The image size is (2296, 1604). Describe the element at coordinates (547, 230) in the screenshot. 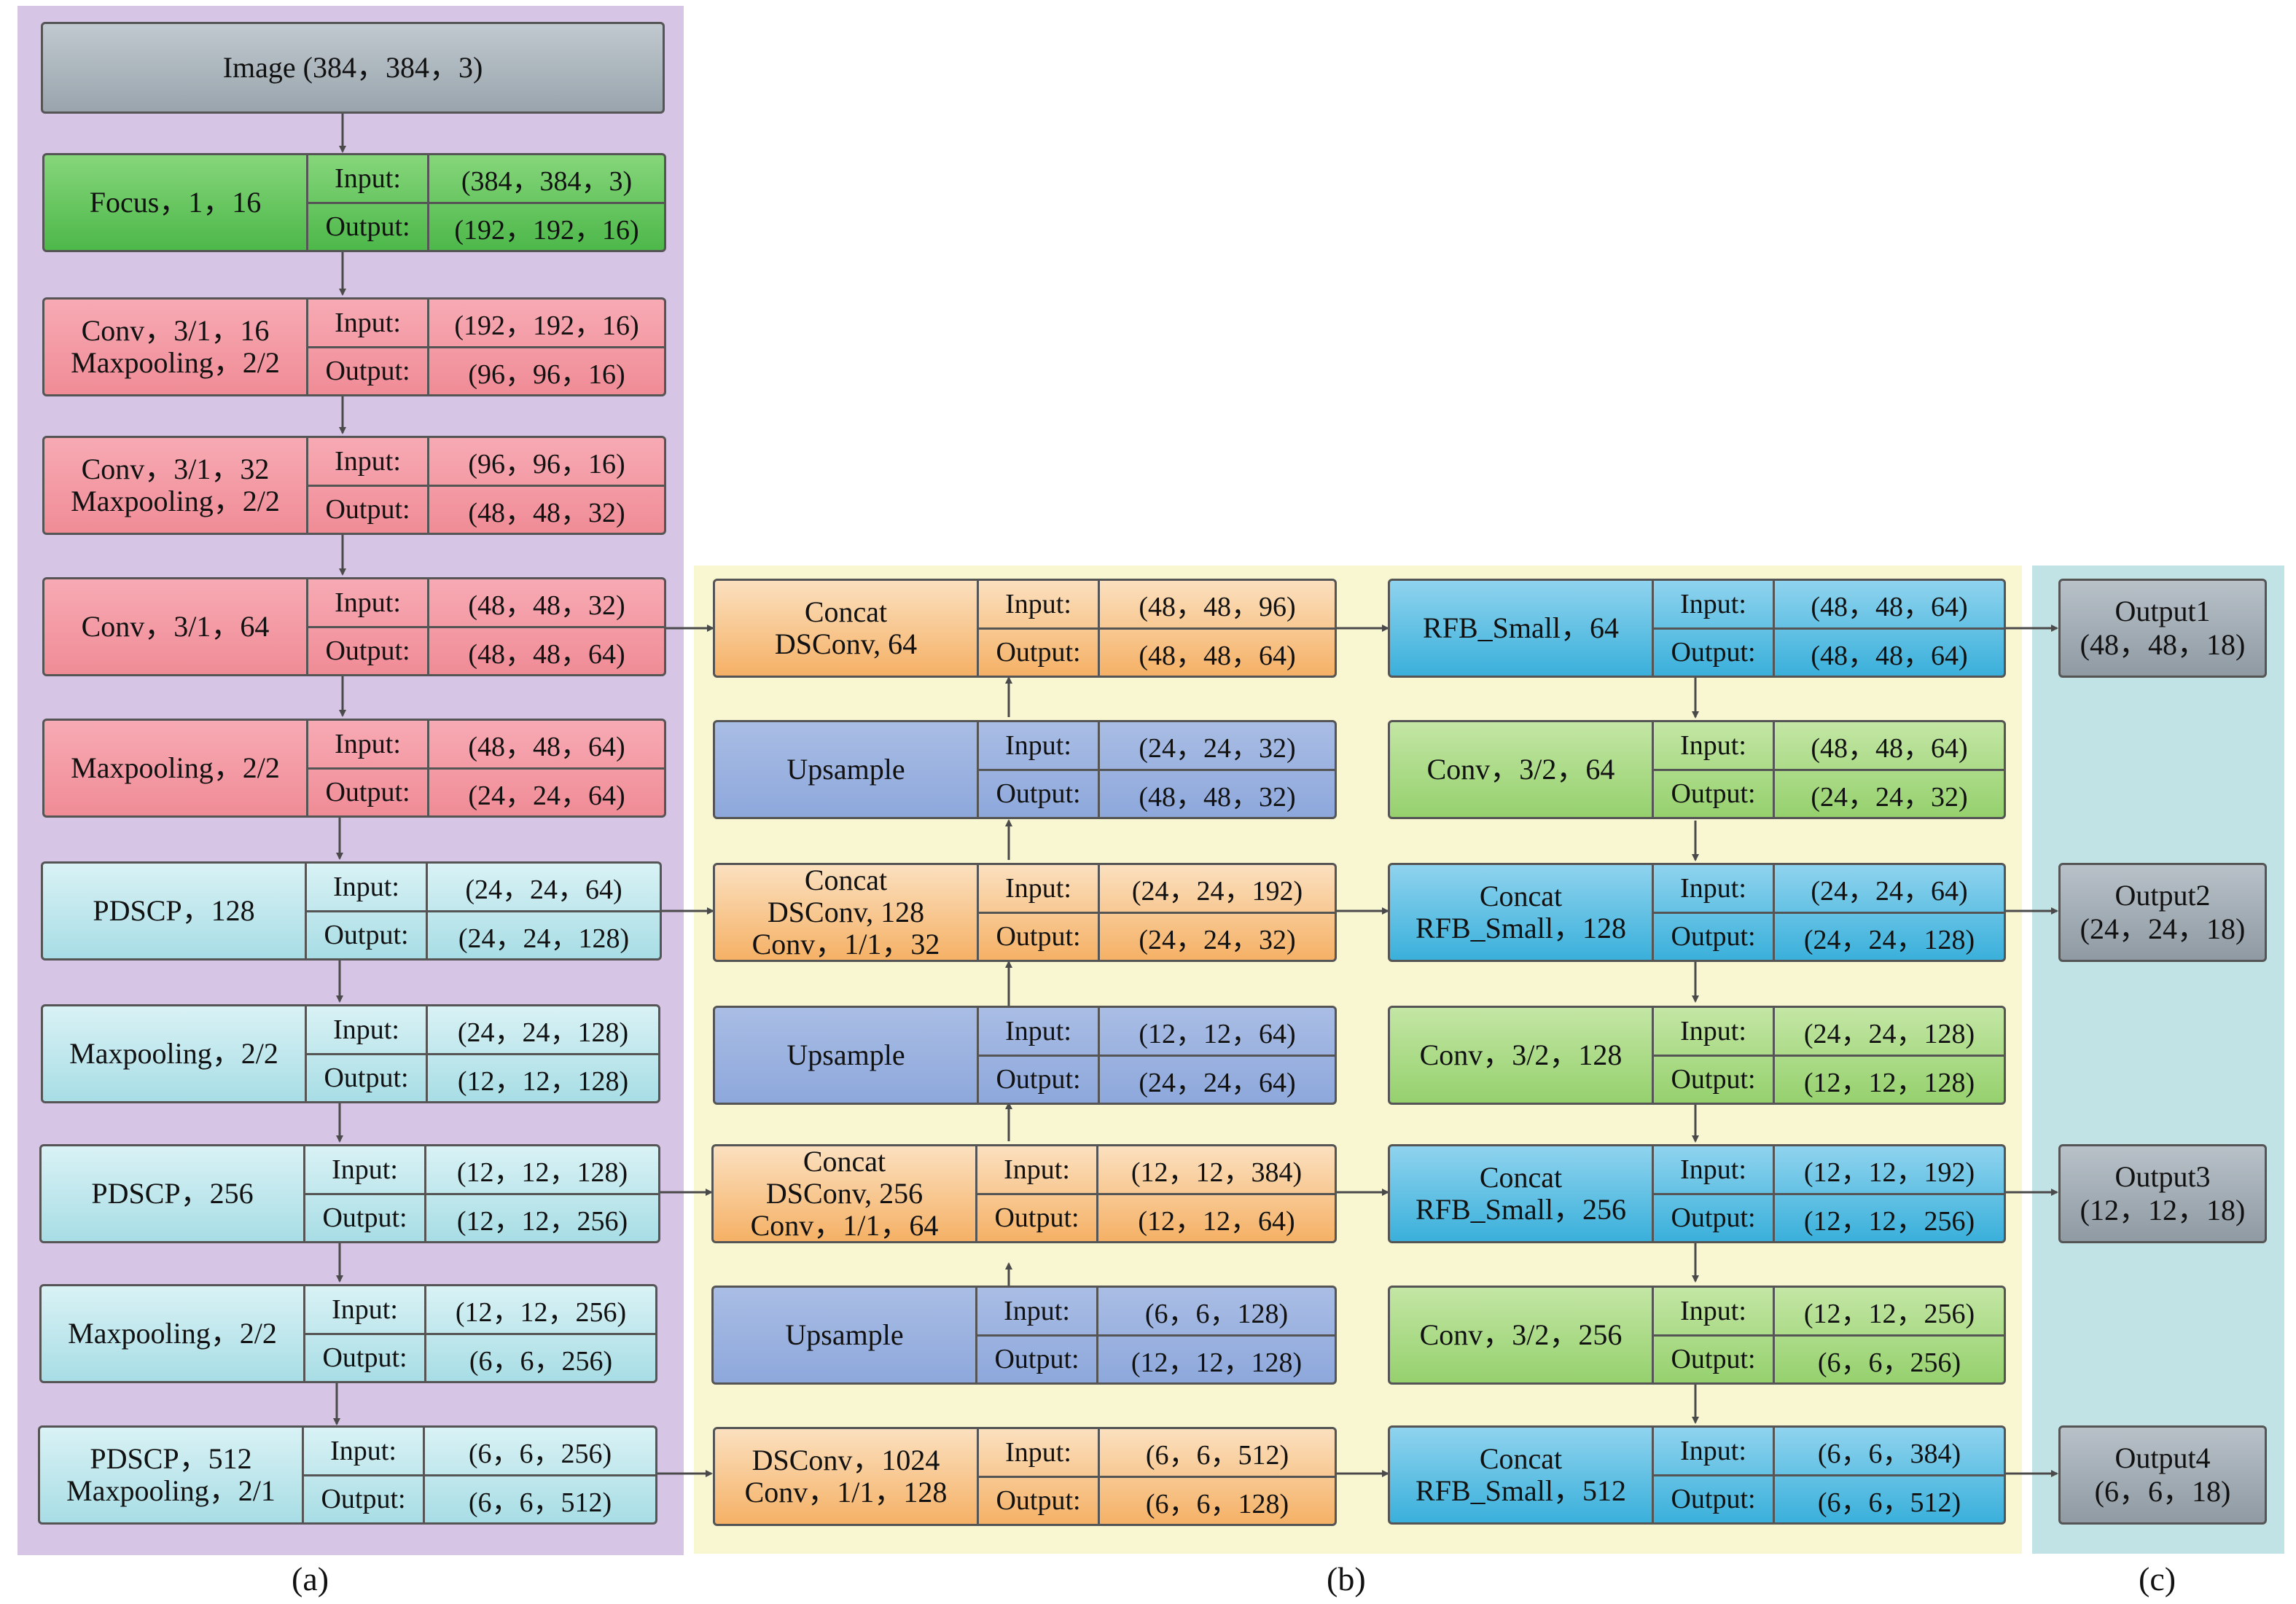

I see `output-value: (192，192，16)` at that location.